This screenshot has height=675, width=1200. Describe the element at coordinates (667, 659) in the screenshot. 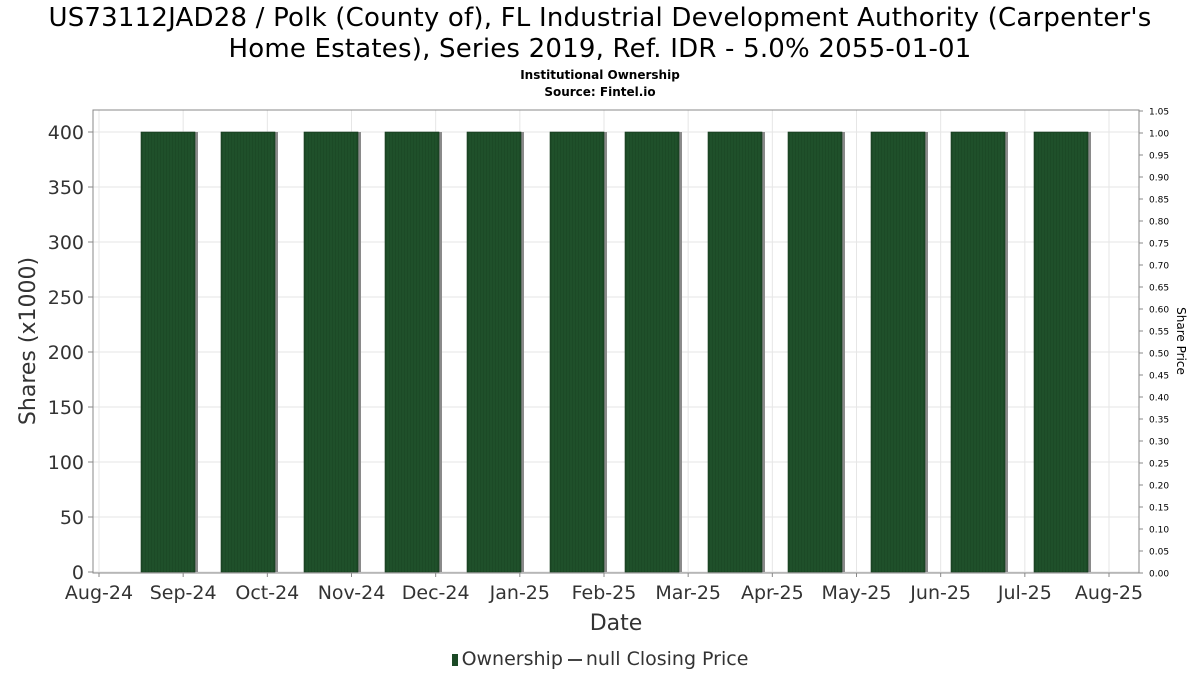

I see `price-legend-label: null Closing Price` at that location.